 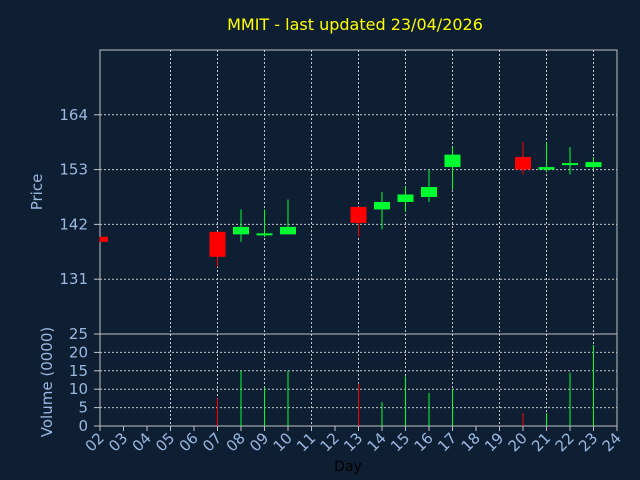 What do you see at coordinates (424, 442) in the screenshot?
I see `x-tick-label: 16` at bounding box center [424, 442].